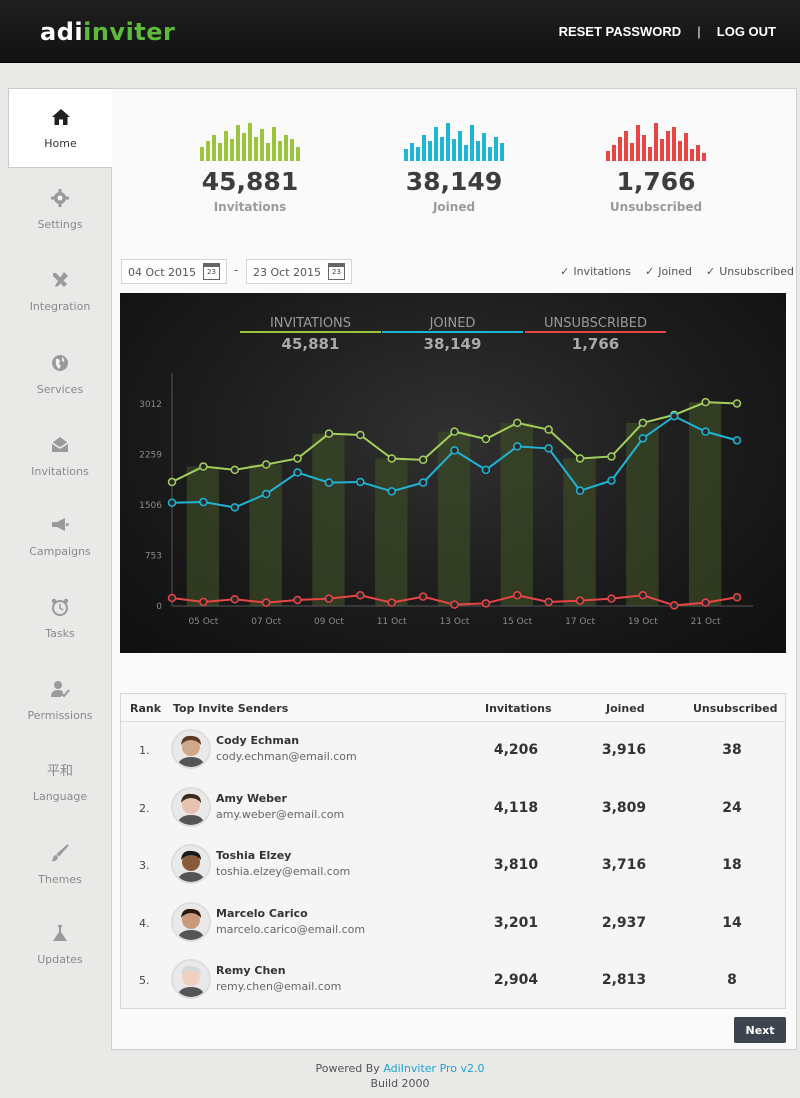 The width and height of the screenshot is (800, 1098). Describe the element at coordinates (60, 456) in the screenshot. I see `sidebar-item-invitations: Invitations` at that location.